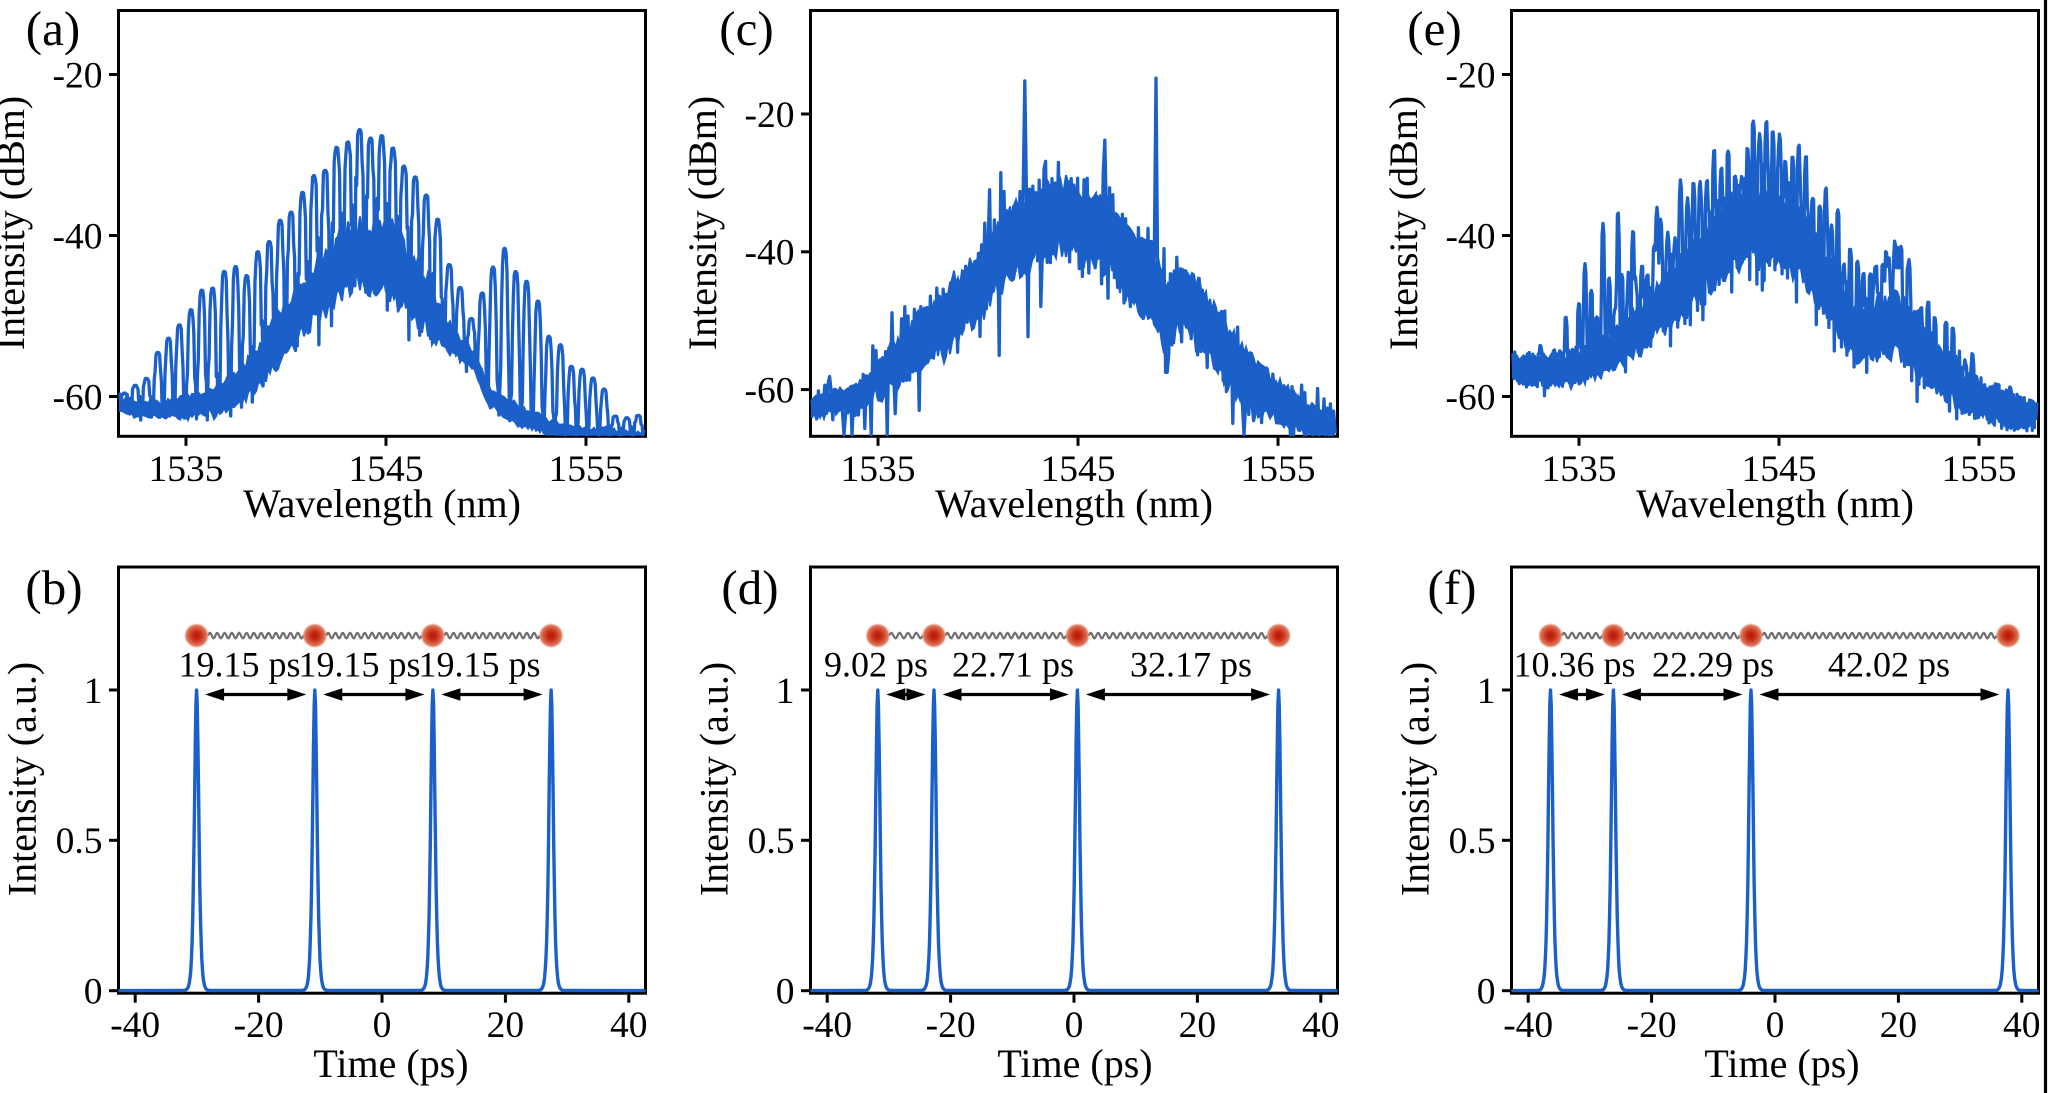 The width and height of the screenshot is (2048, 1093). I want to click on svg-text: 22.29 ps, so click(1713, 665).